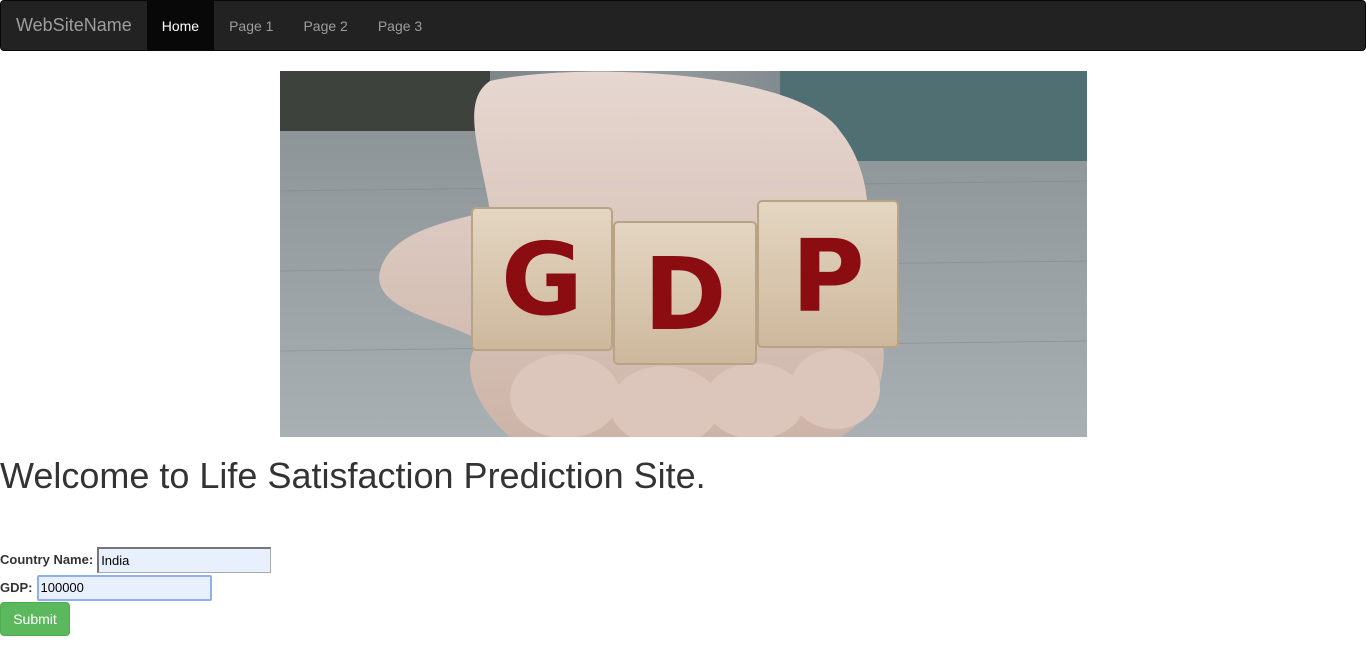 Image resolution: width=1366 pixels, height=649 pixels. I want to click on wooden-blocks: G D P, so click(685, 282).